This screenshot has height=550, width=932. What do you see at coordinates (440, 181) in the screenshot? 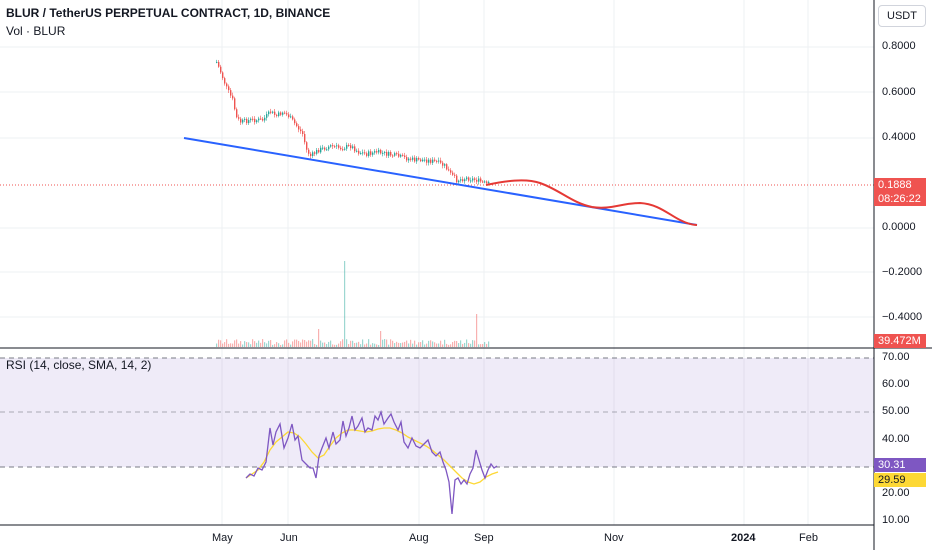
I see `trendline` at bounding box center [440, 181].